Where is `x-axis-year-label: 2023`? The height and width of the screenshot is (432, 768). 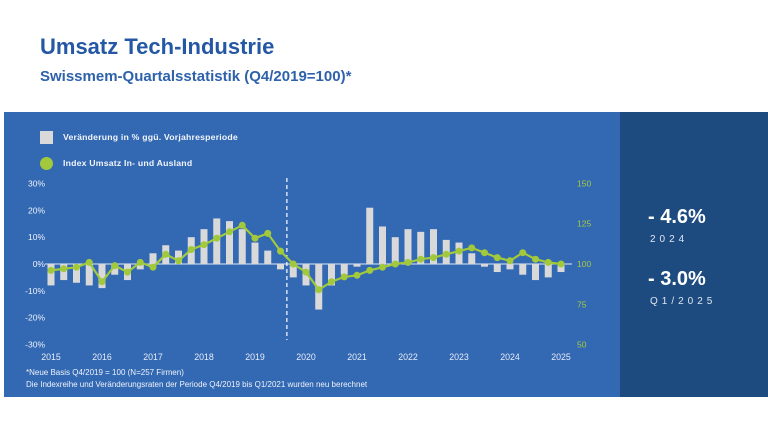 x-axis-year-label: 2023 is located at coordinates (459, 357).